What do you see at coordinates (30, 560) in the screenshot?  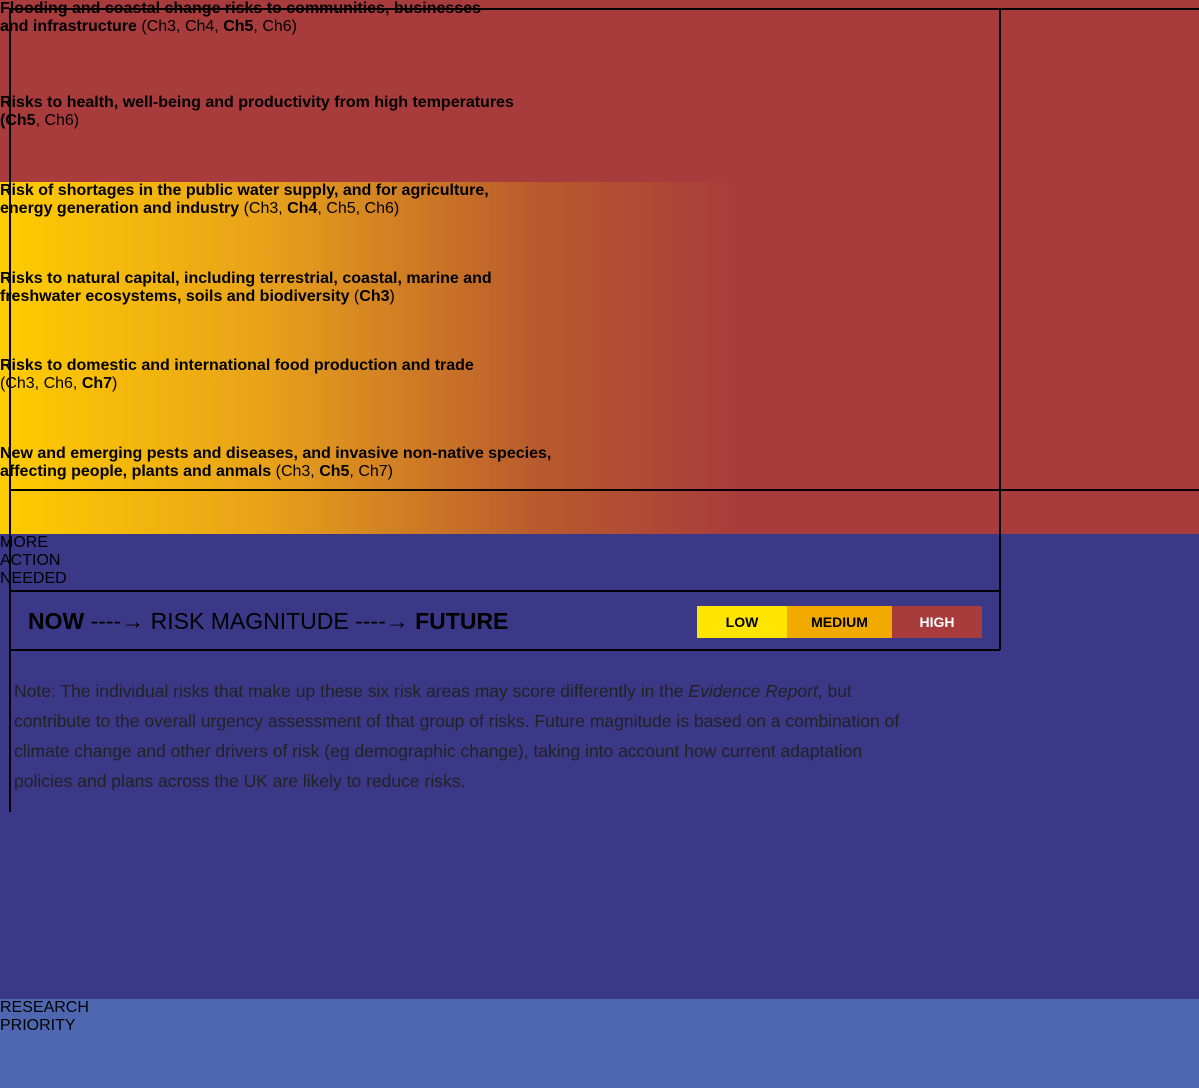 I see `action-label: ACTION` at bounding box center [30, 560].